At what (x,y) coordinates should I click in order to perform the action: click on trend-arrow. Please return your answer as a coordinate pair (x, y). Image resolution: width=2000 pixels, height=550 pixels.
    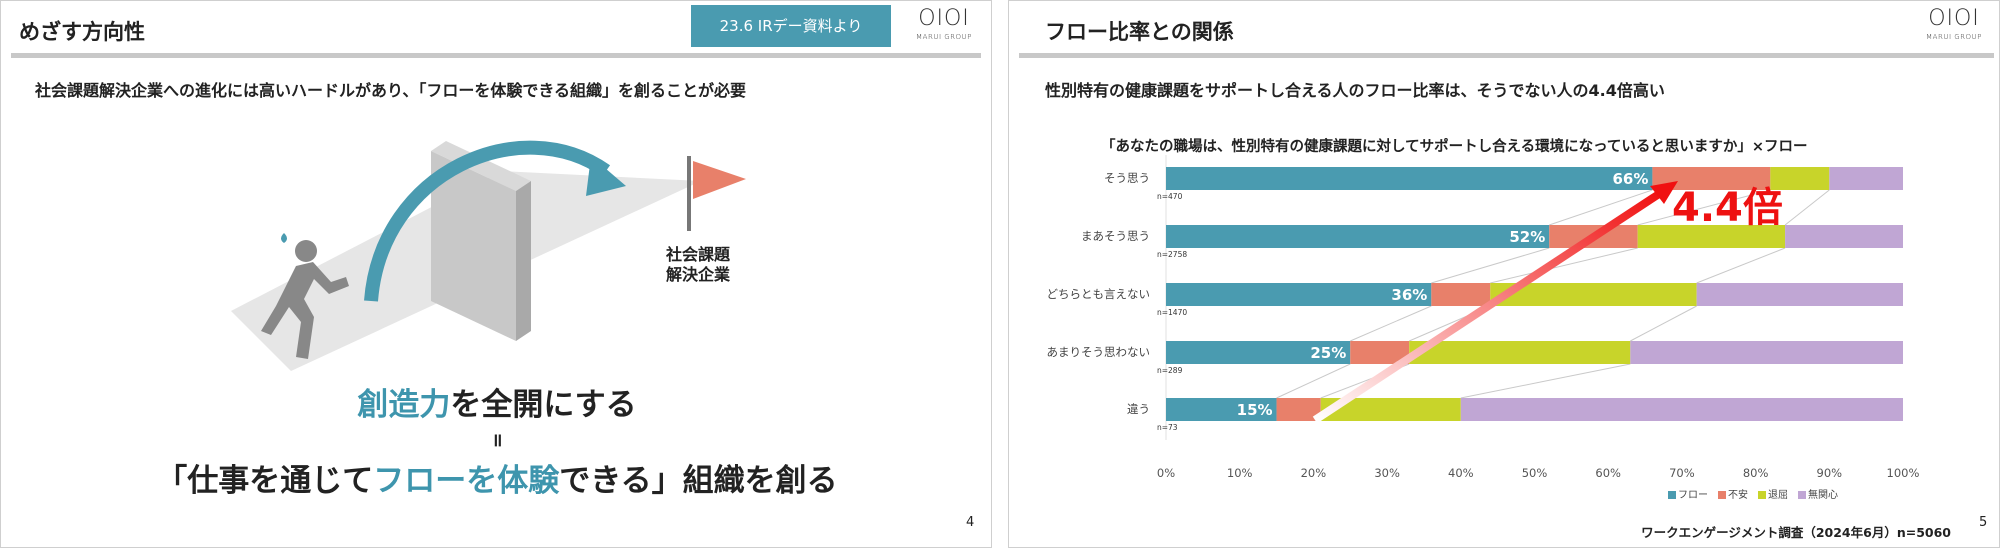
    Looking at the image, I should click on (1488, 306).